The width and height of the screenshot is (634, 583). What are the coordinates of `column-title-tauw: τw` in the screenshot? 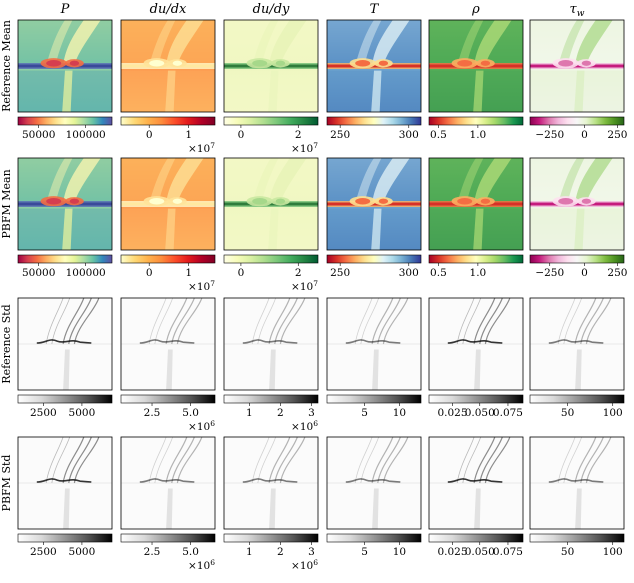 It's located at (577, 10).